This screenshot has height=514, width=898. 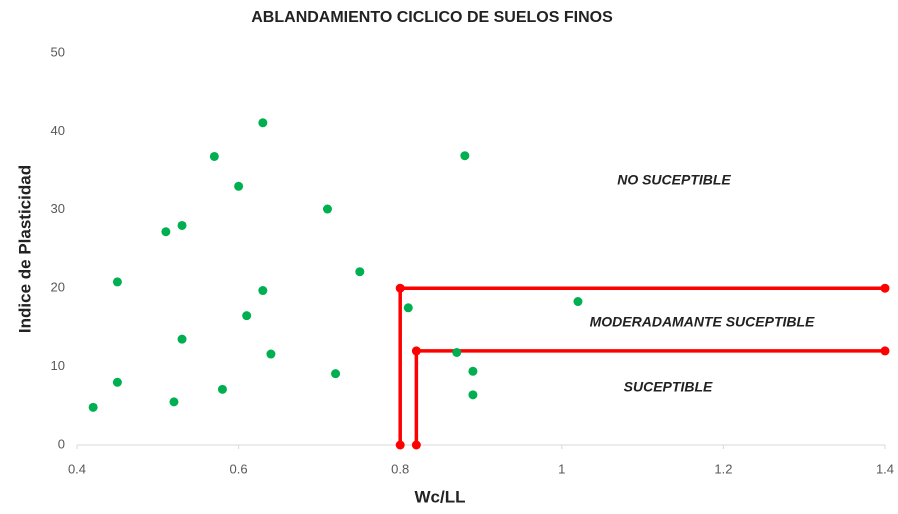 What do you see at coordinates (561, 468) in the screenshot?
I see `x-tick-label: 1` at bounding box center [561, 468].